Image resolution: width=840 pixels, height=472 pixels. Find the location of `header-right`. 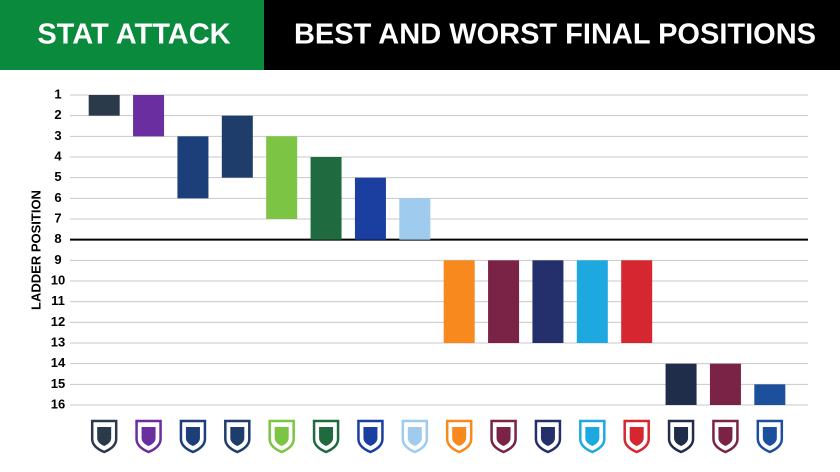

header-right is located at coordinates (552, 35).